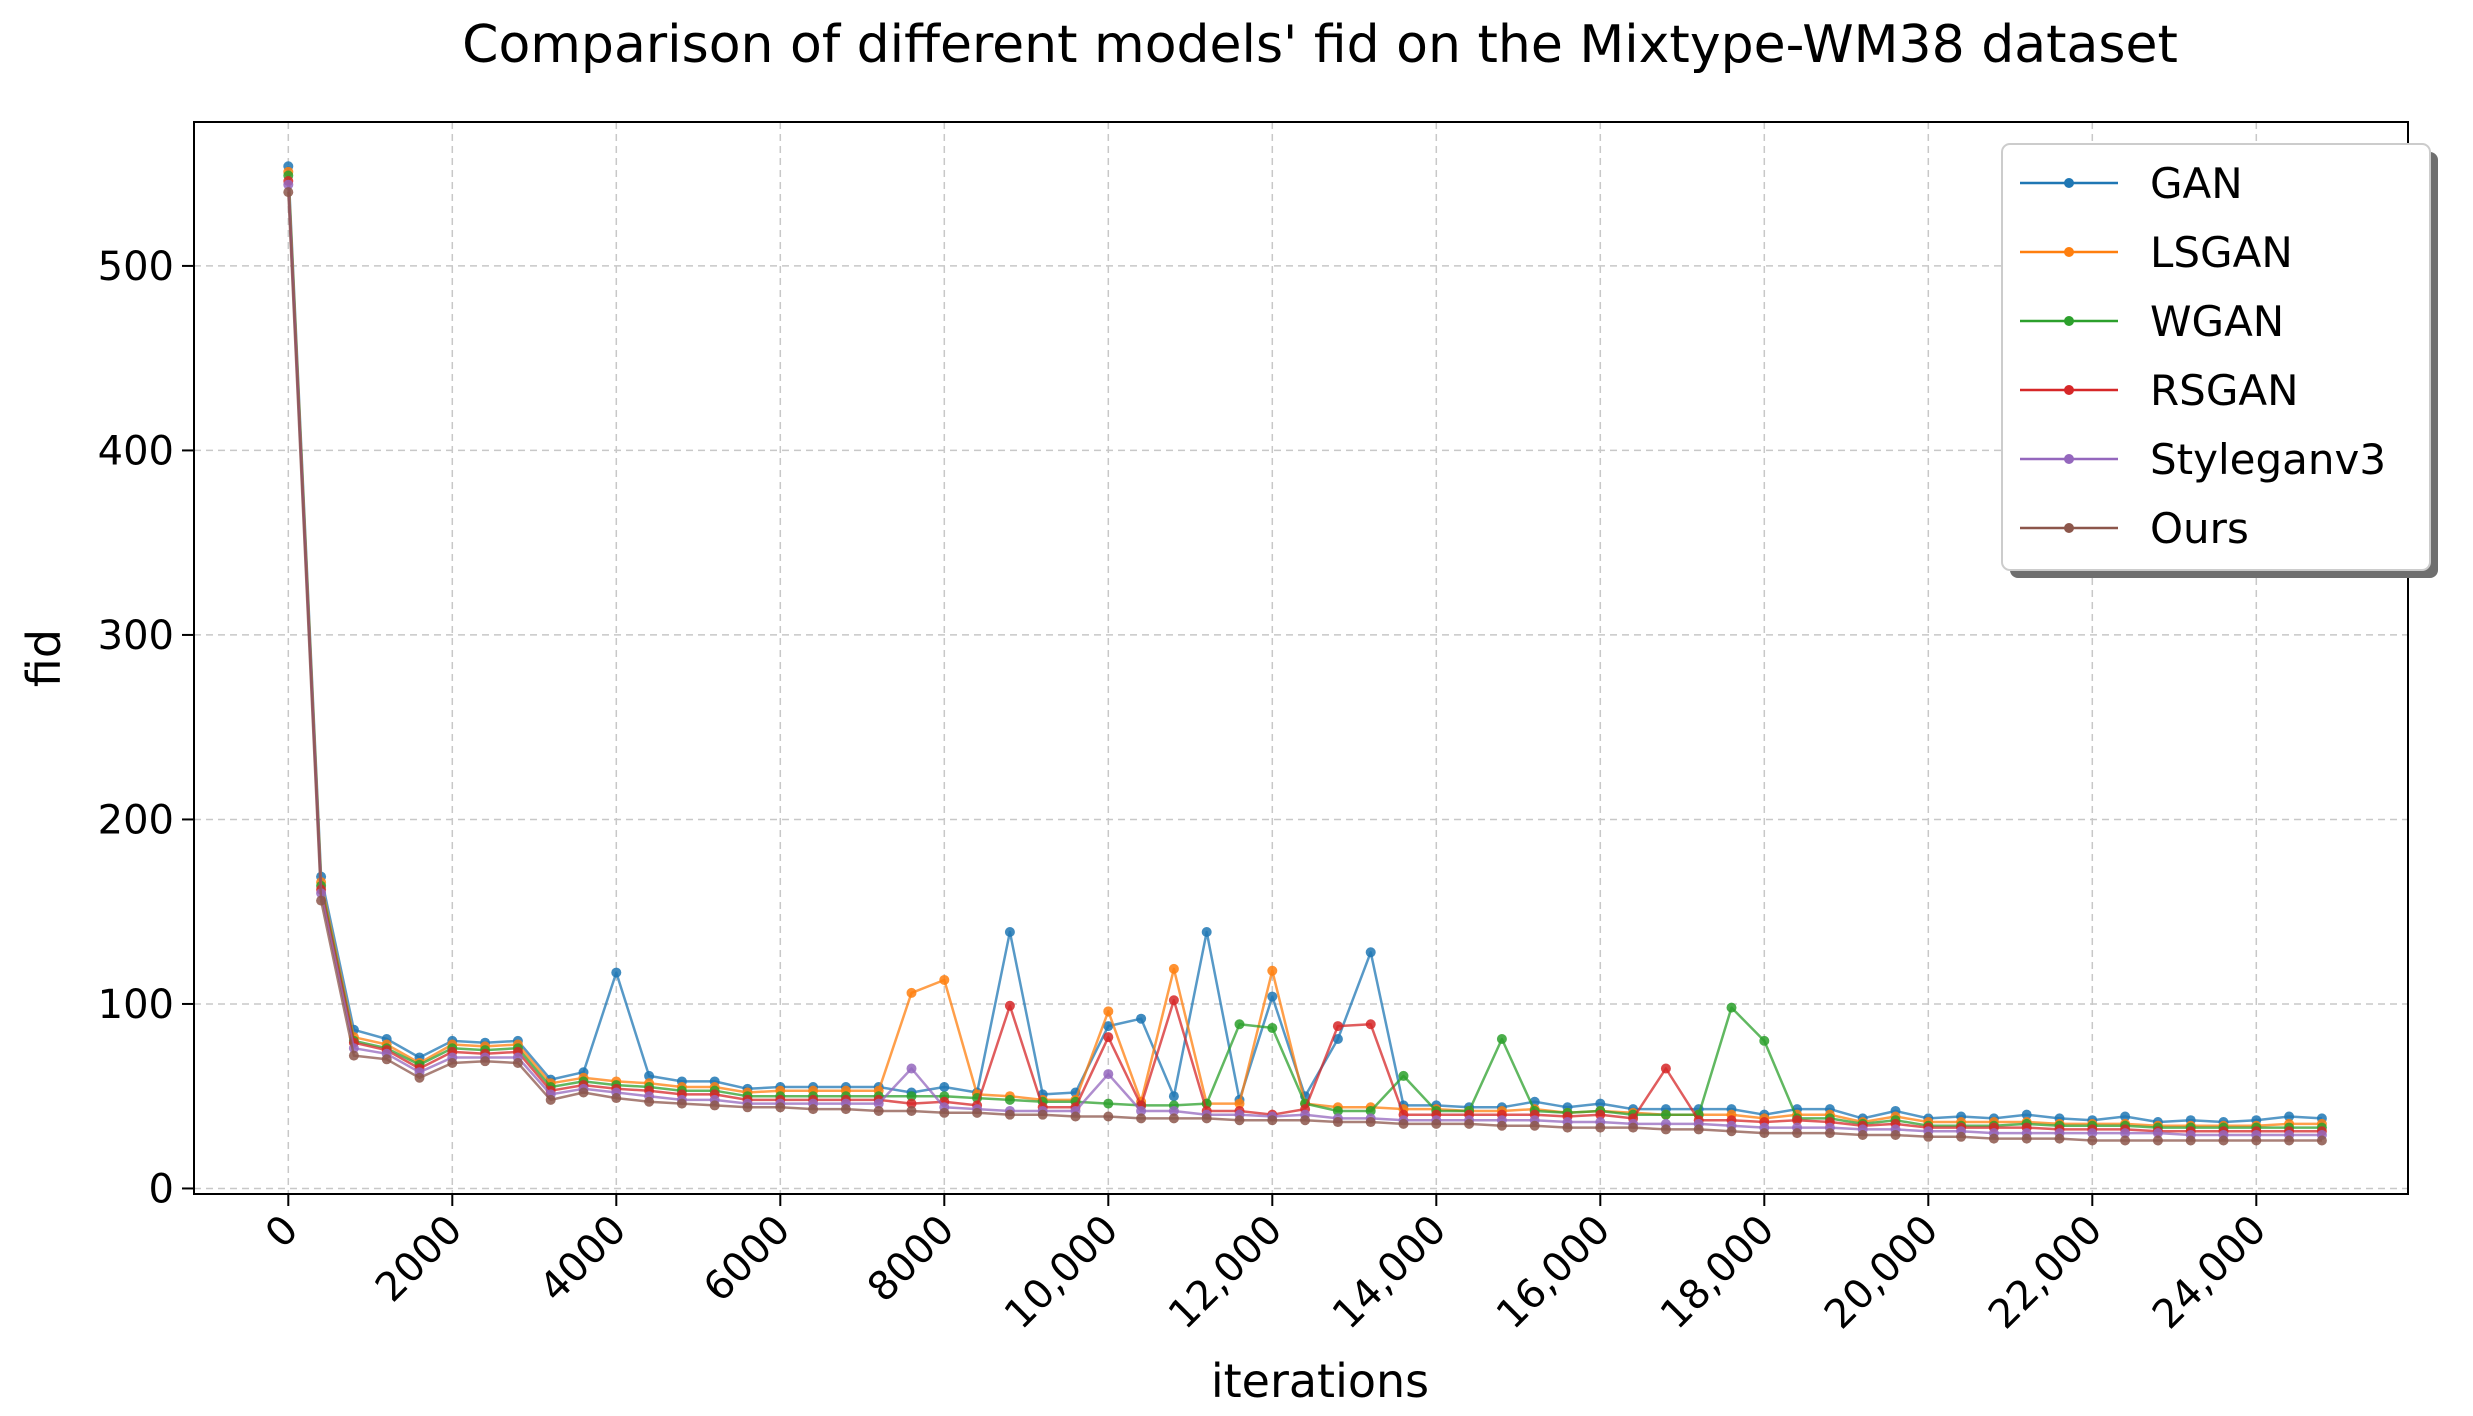 This screenshot has height=1416, width=2473. Describe the element at coordinates (2134, 528) in the screenshot. I see `legend-item-ours: Ours` at that location.